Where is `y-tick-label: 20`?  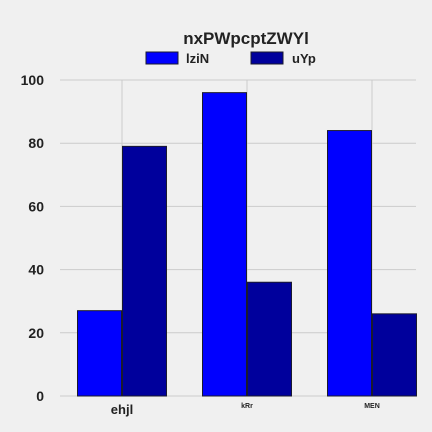 y-tick-label: 20 is located at coordinates (36, 333).